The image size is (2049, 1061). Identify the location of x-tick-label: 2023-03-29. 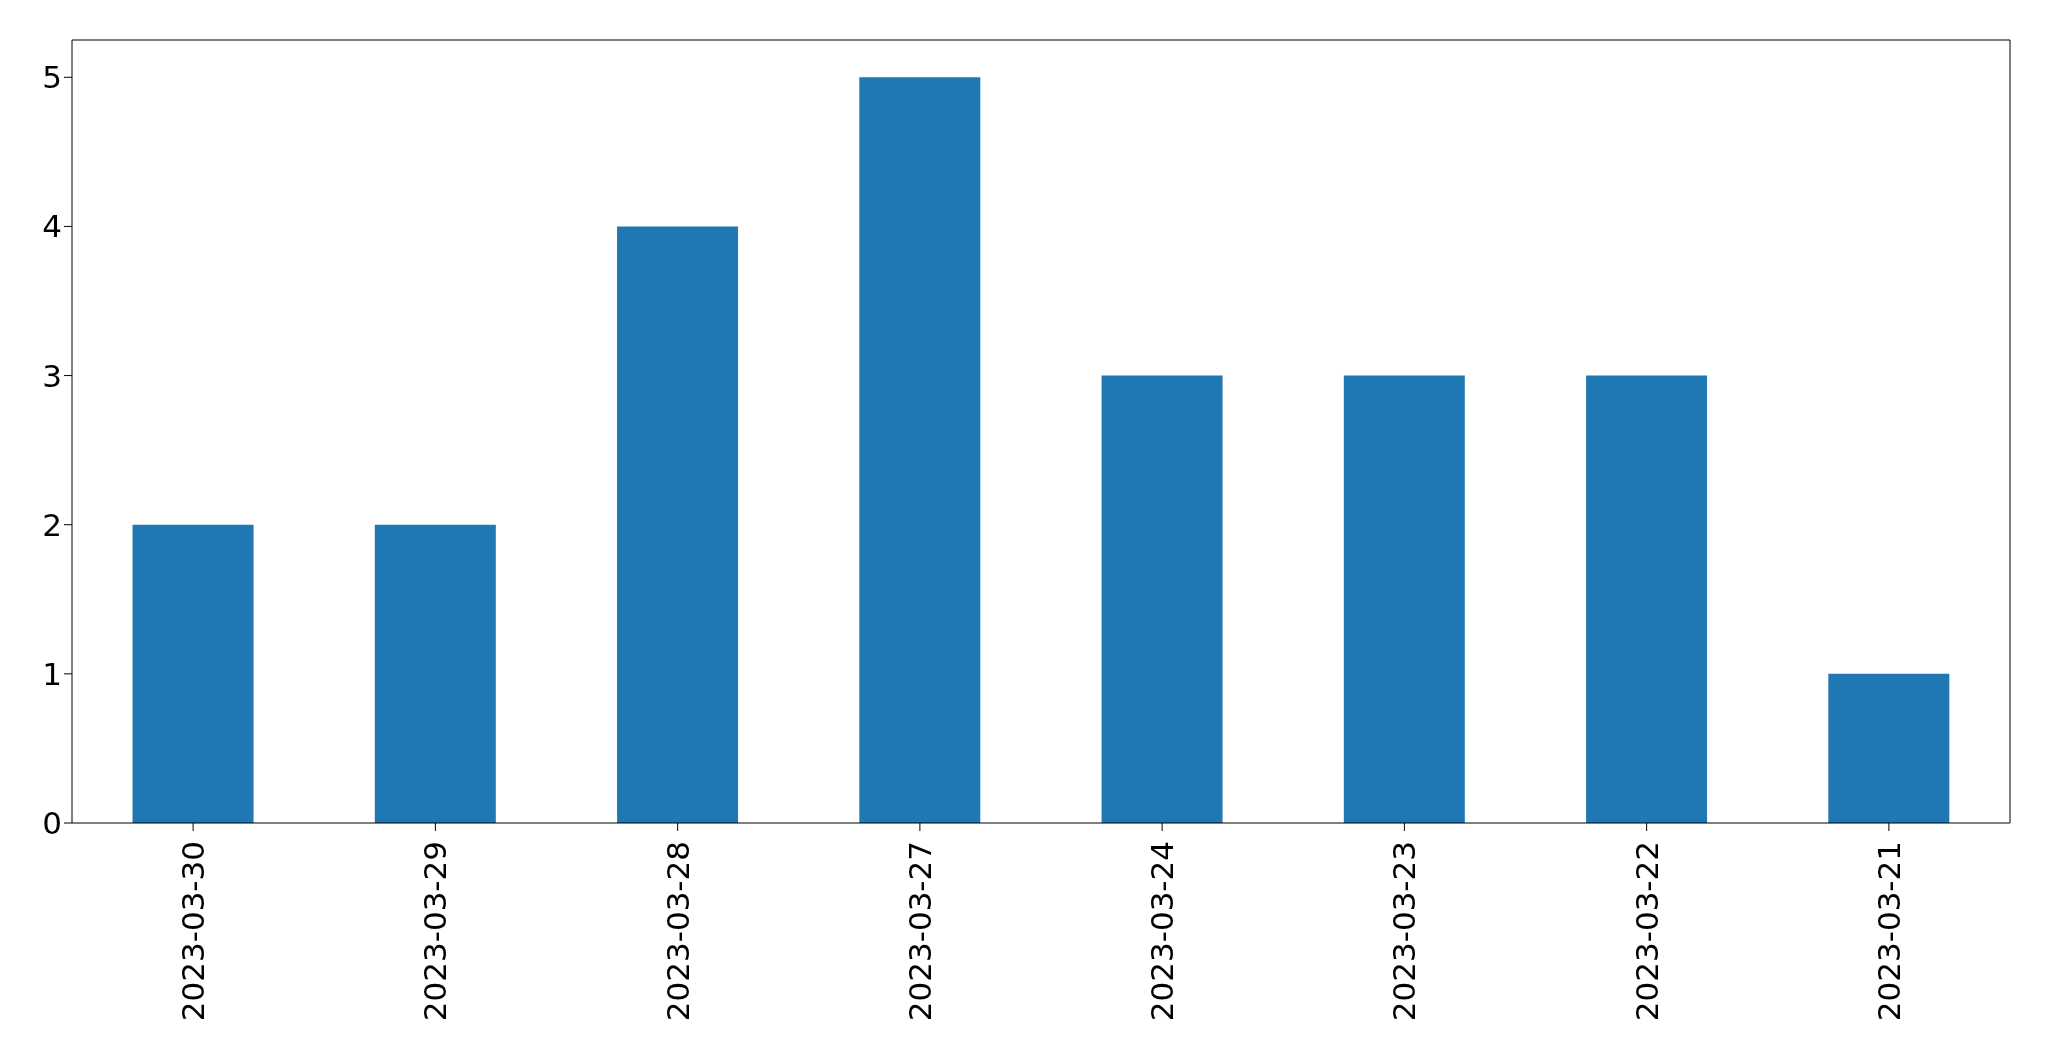
(435, 931).